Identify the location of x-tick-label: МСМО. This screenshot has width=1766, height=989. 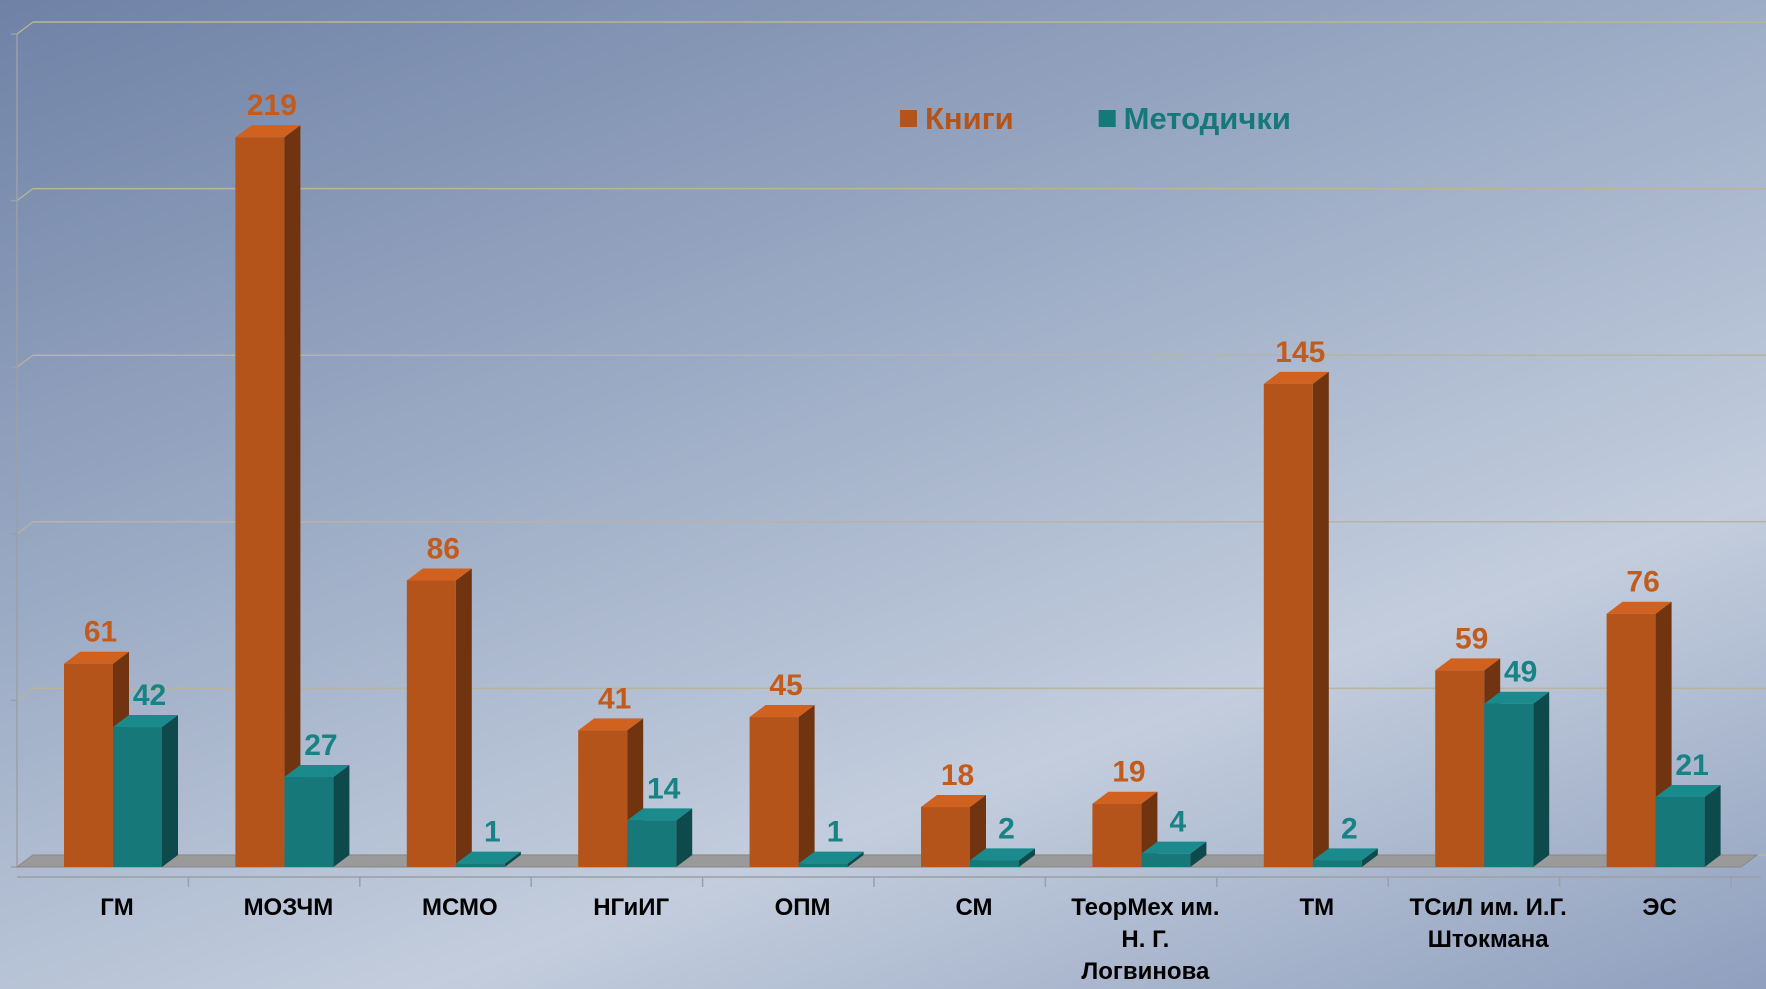
(459, 907).